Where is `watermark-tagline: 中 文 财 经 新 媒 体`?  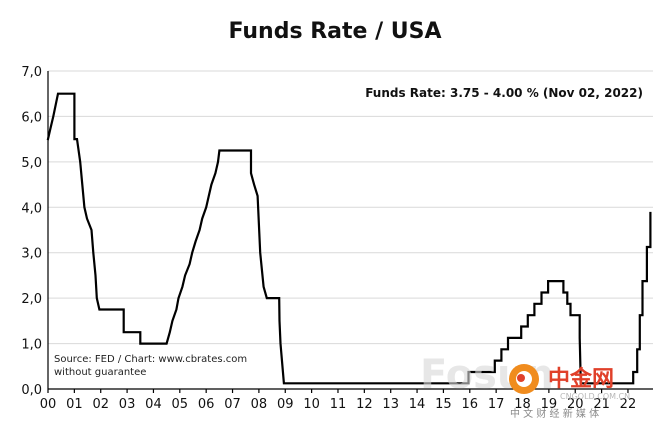 watermark-tagline: 中 文 财 经 新 媒 体 is located at coordinates (554, 413).